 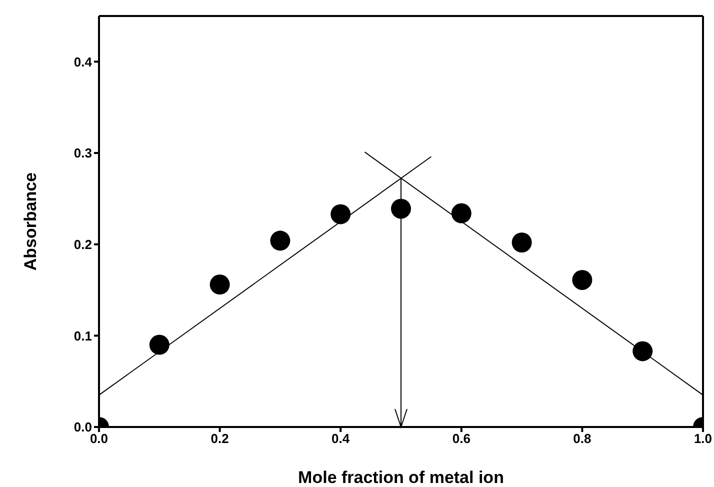 What do you see at coordinates (461, 438) in the screenshot?
I see `x-tick-label: 0.6` at bounding box center [461, 438].